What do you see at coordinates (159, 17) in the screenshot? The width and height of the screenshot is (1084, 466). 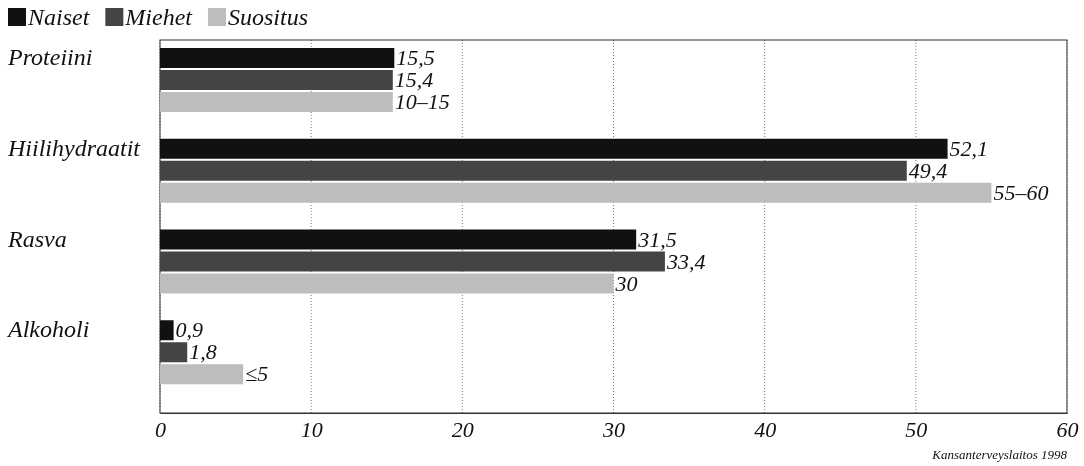 I see `legend-label: Miehet` at bounding box center [159, 17].